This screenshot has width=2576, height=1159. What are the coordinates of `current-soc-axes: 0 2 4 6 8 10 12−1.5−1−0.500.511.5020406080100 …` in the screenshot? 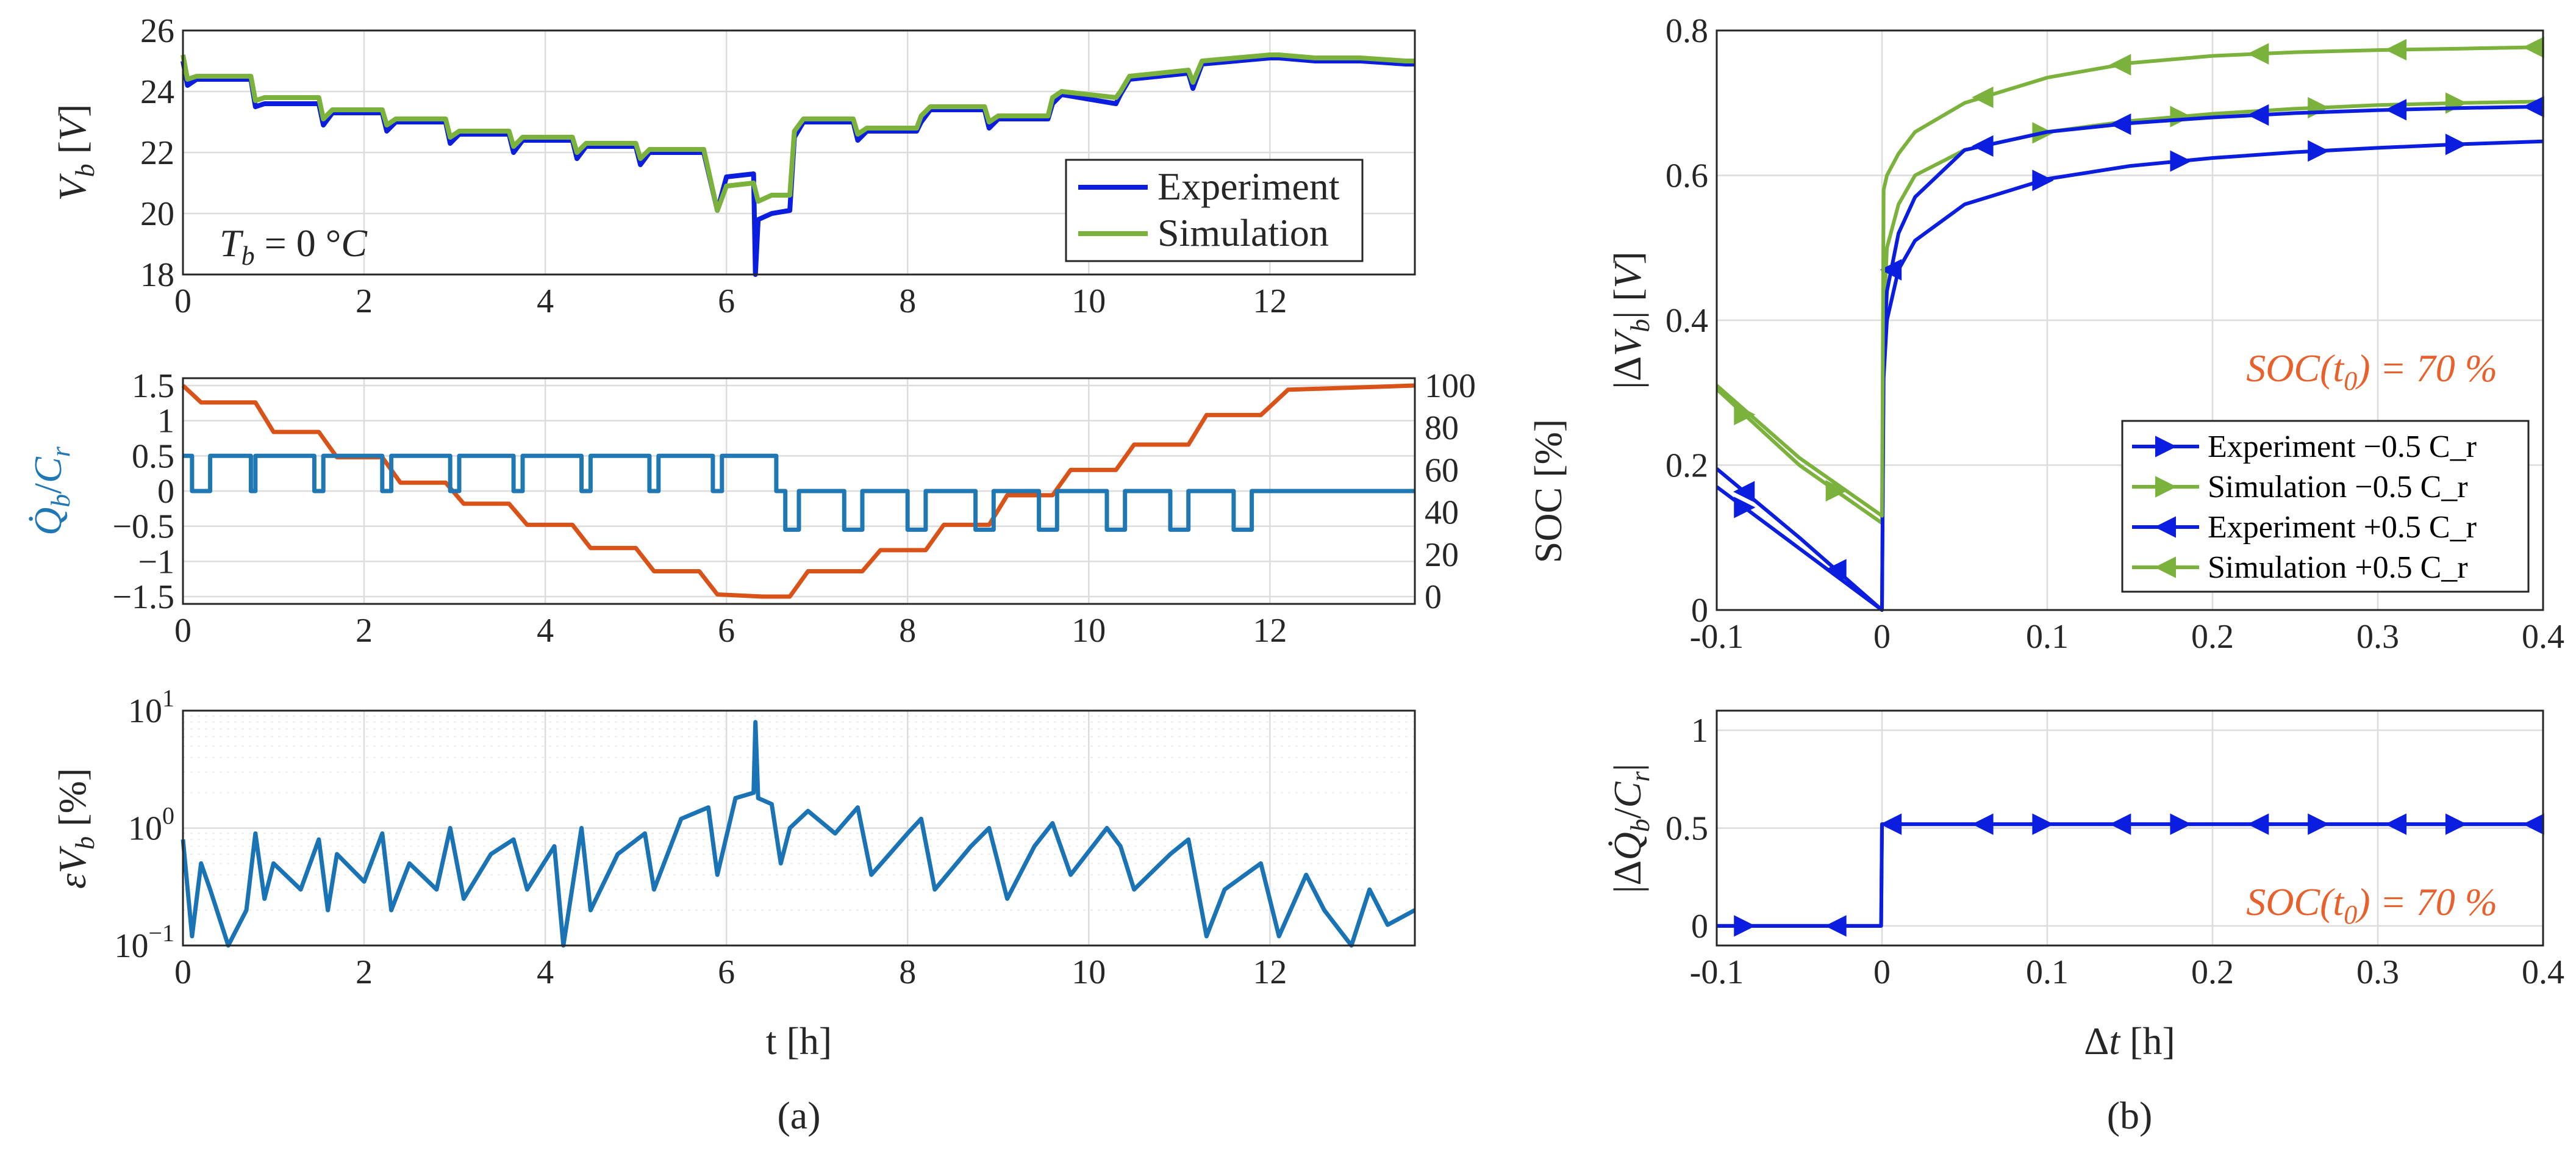 It's located at (798, 508).